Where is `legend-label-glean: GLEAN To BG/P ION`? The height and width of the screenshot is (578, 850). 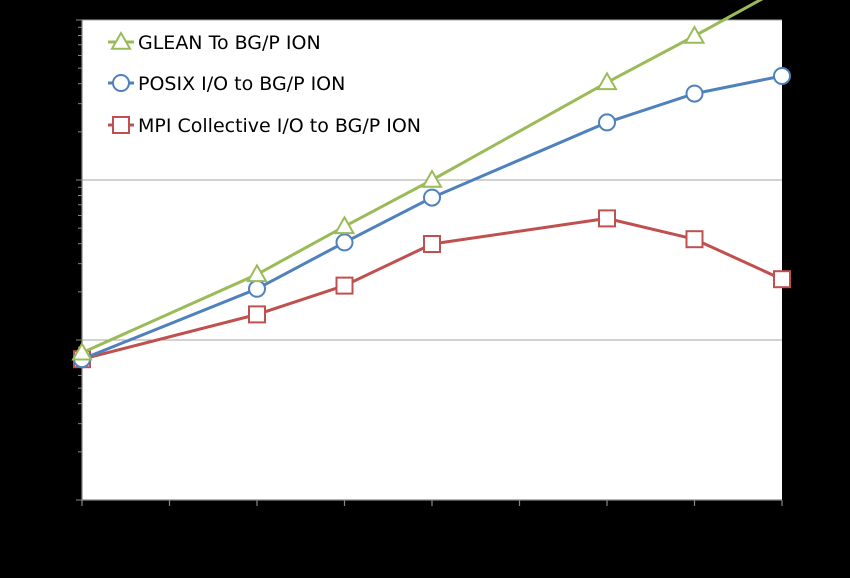
legend-label-glean: GLEAN To BG/P ION is located at coordinates (229, 43).